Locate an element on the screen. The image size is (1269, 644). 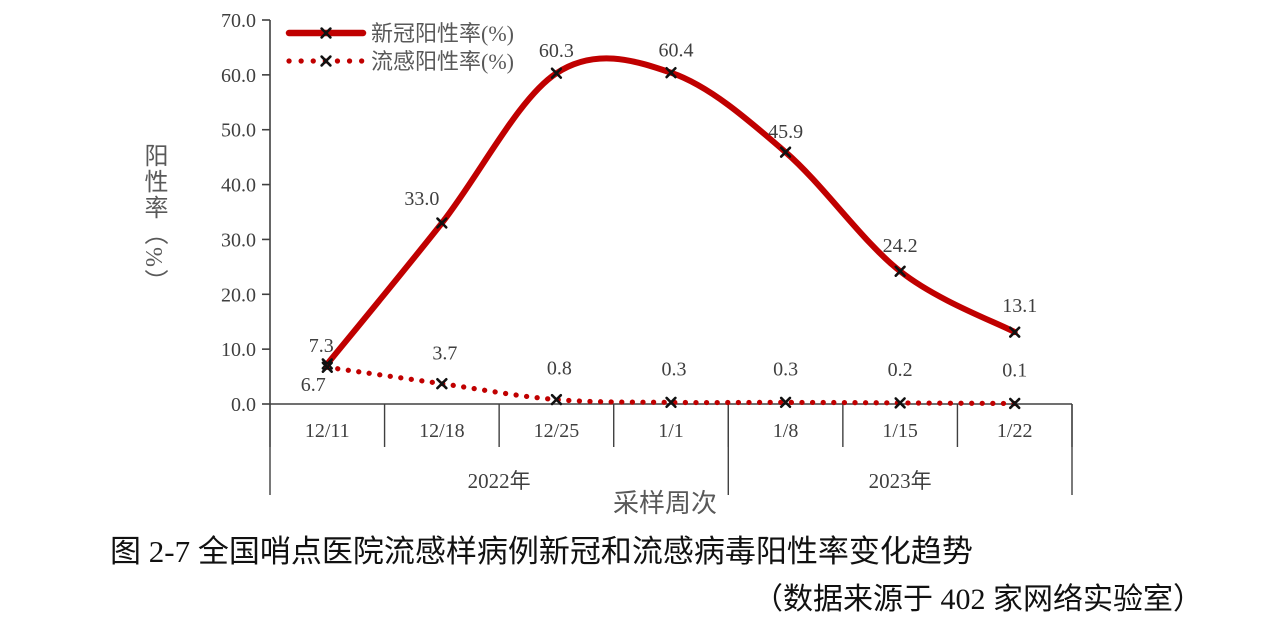
y-tick-label: 40.0 is located at coordinates (238, 186).